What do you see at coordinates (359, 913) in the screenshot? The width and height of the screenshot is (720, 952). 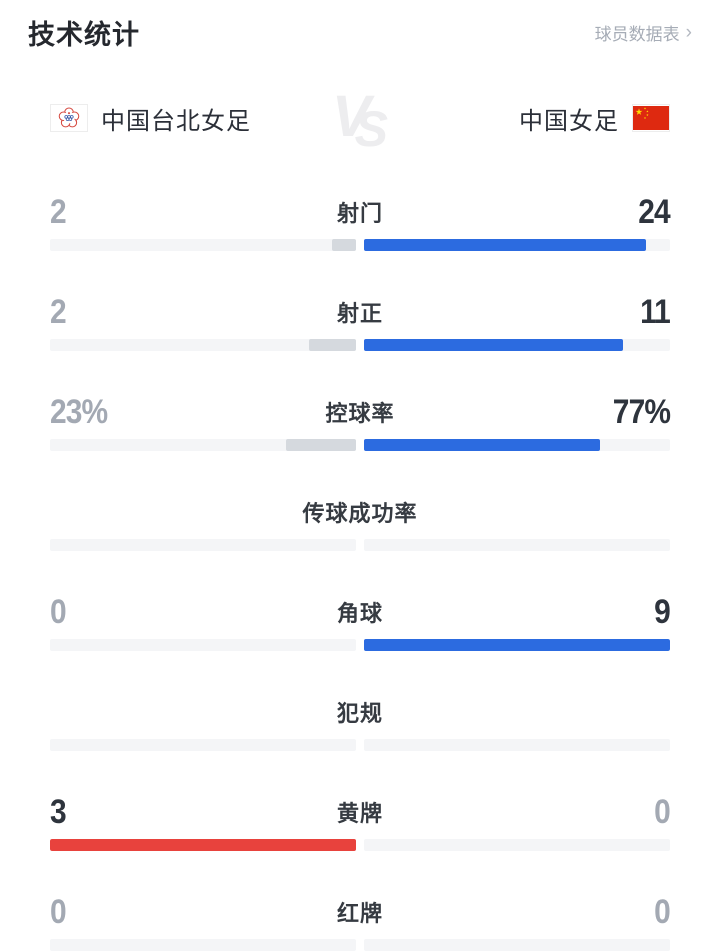 I see `stat-label: 红牌` at bounding box center [359, 913].